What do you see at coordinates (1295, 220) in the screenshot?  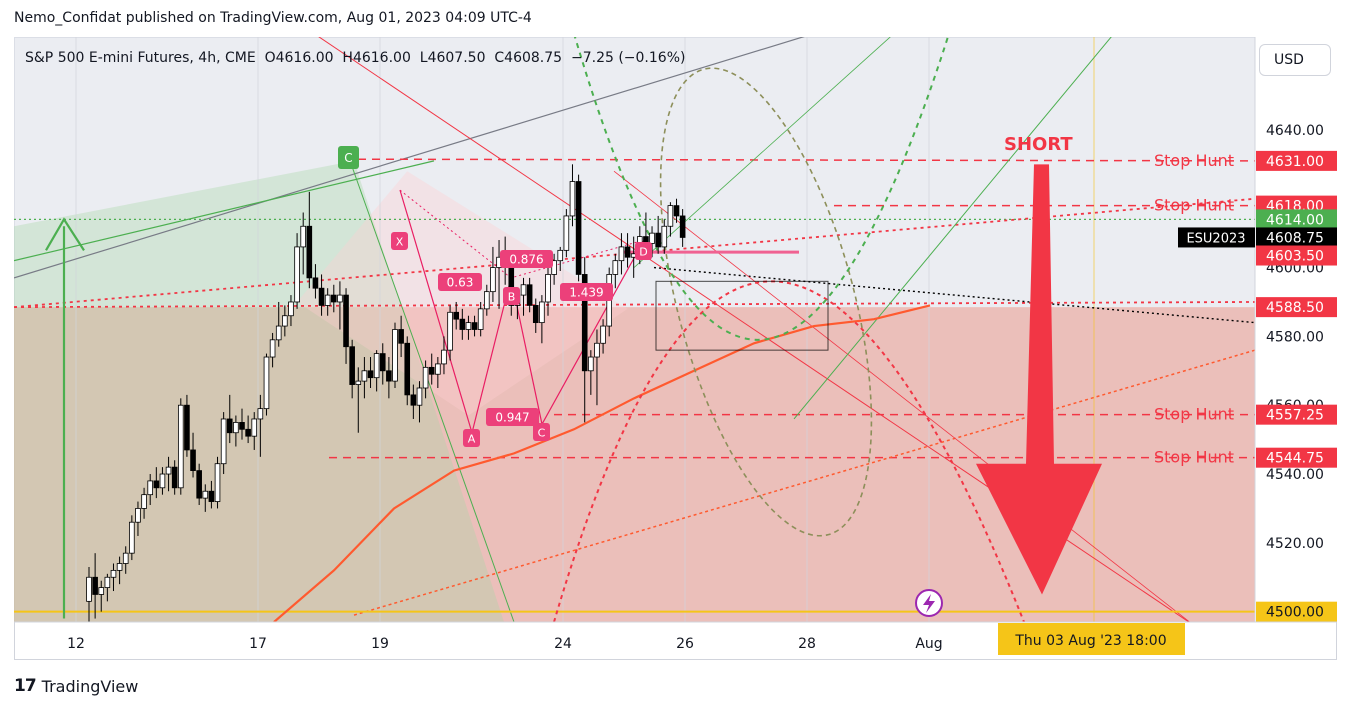 I see `price-badge-label: 4614.00` at bounding box center [1295, 220].